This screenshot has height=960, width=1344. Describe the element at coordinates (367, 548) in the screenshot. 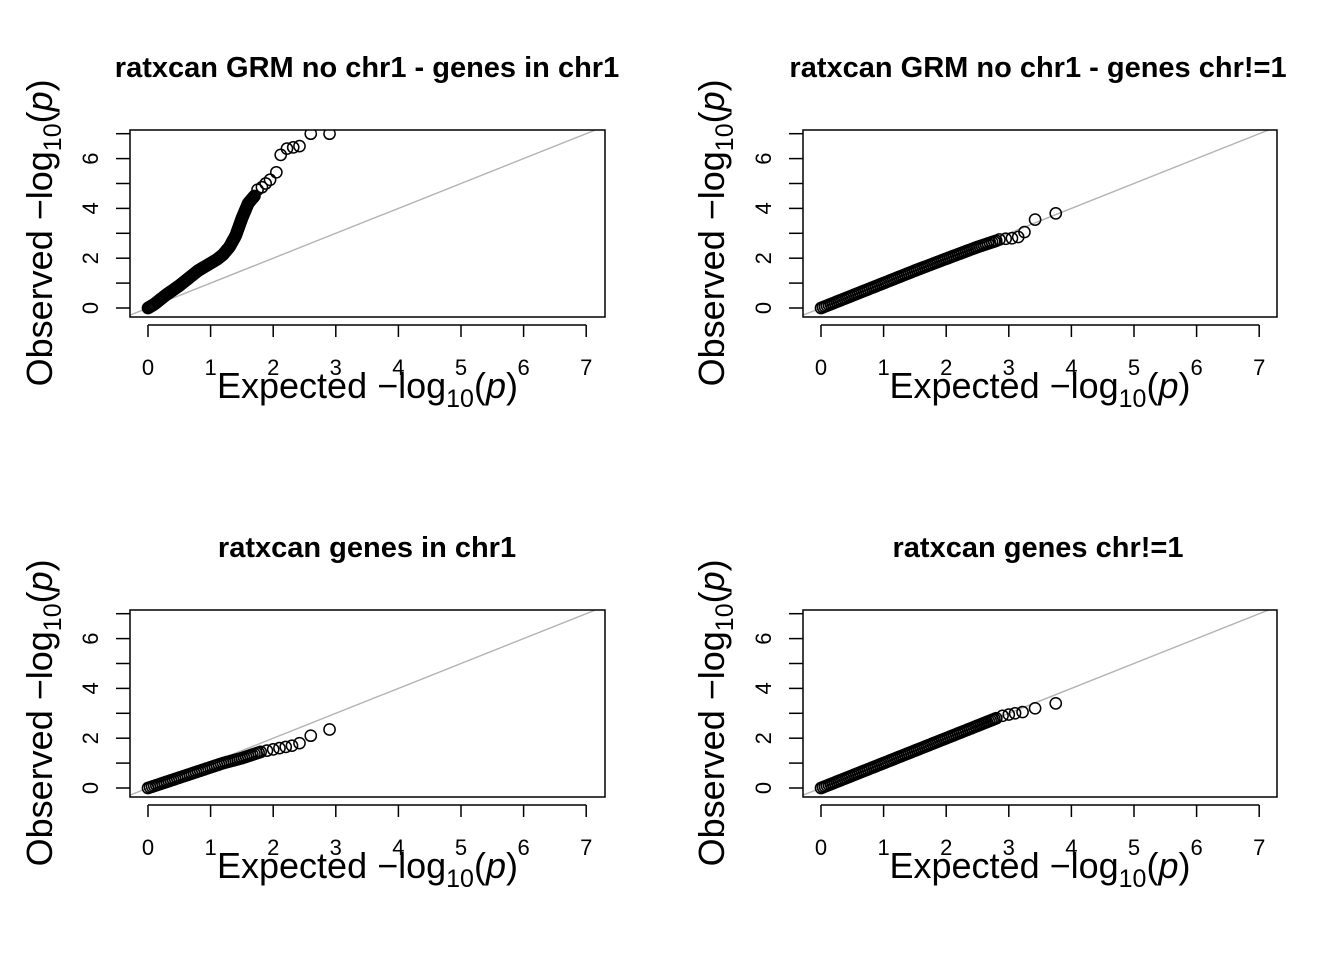

I see `plot-title: ratxcan genes in chr1` at that location.